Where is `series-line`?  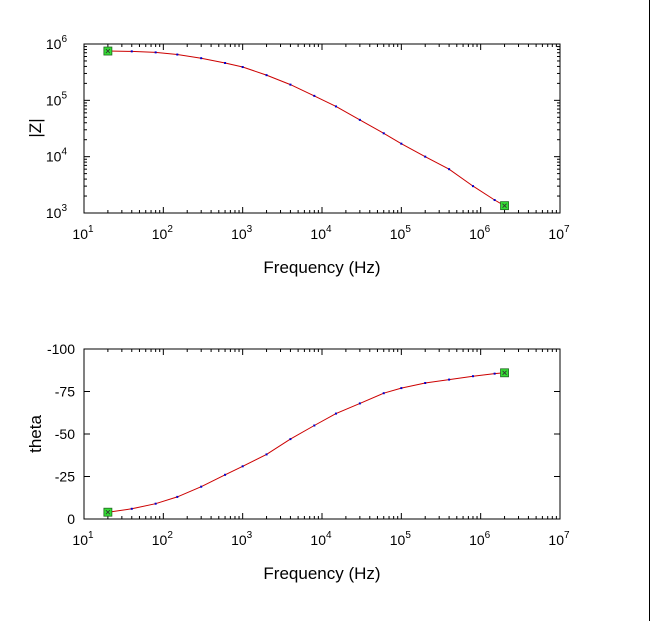 series-line is located at coordinates (306, 442).